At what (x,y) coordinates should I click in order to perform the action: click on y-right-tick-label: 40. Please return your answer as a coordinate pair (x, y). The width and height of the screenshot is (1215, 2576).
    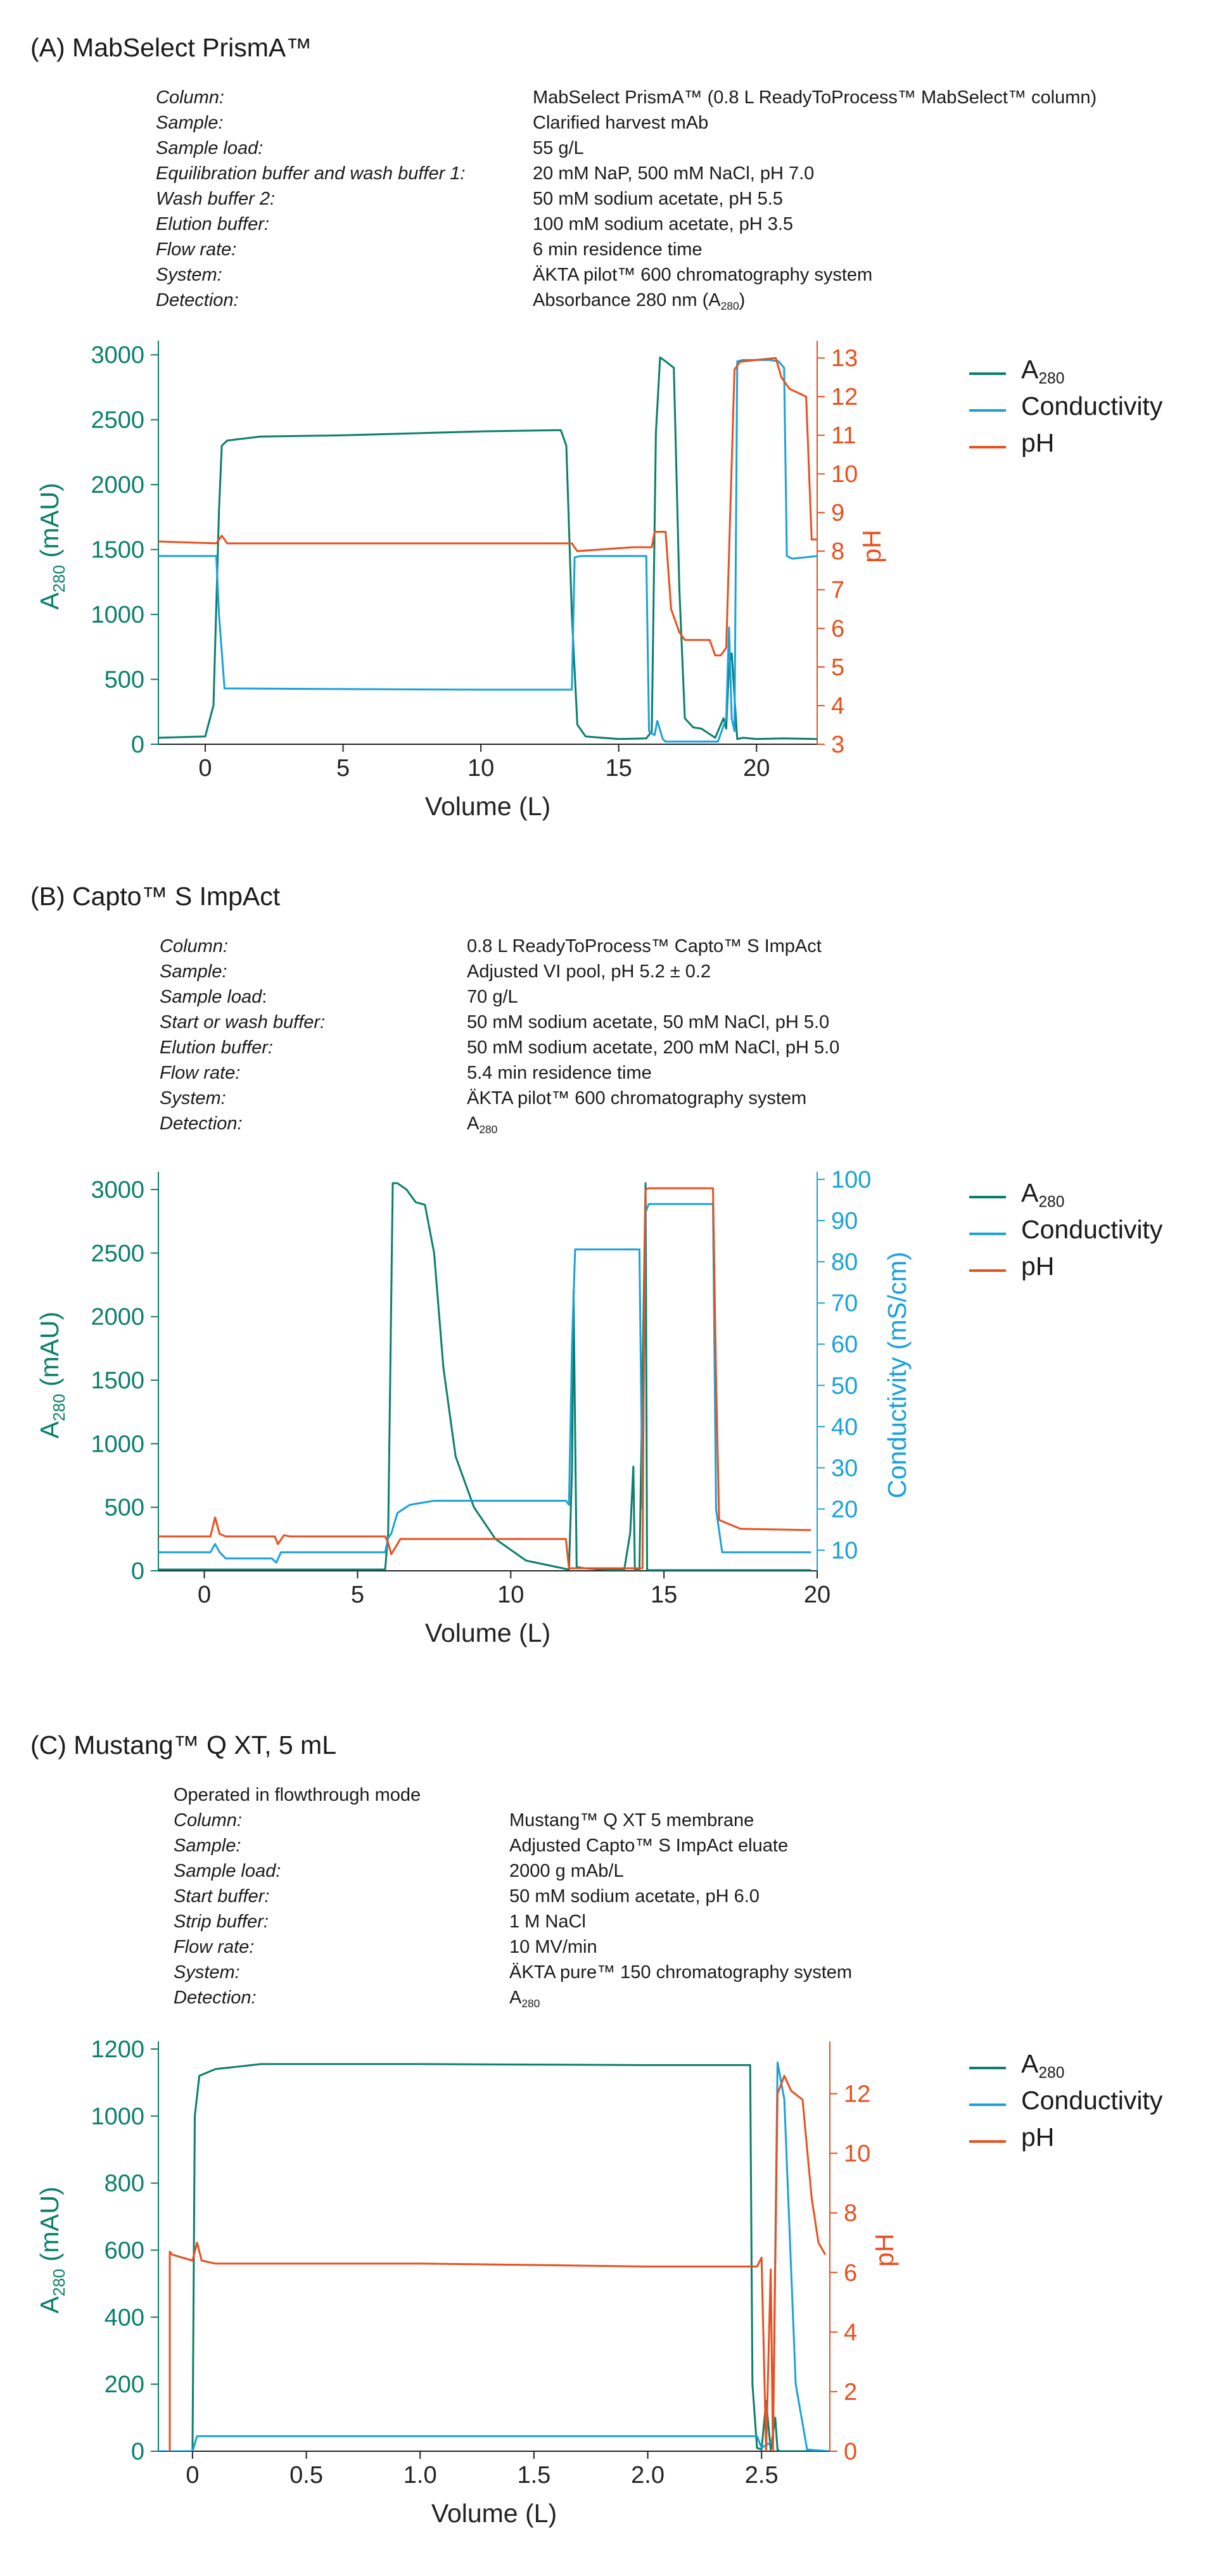
    Looking at the image, I should click on (844, 1427).